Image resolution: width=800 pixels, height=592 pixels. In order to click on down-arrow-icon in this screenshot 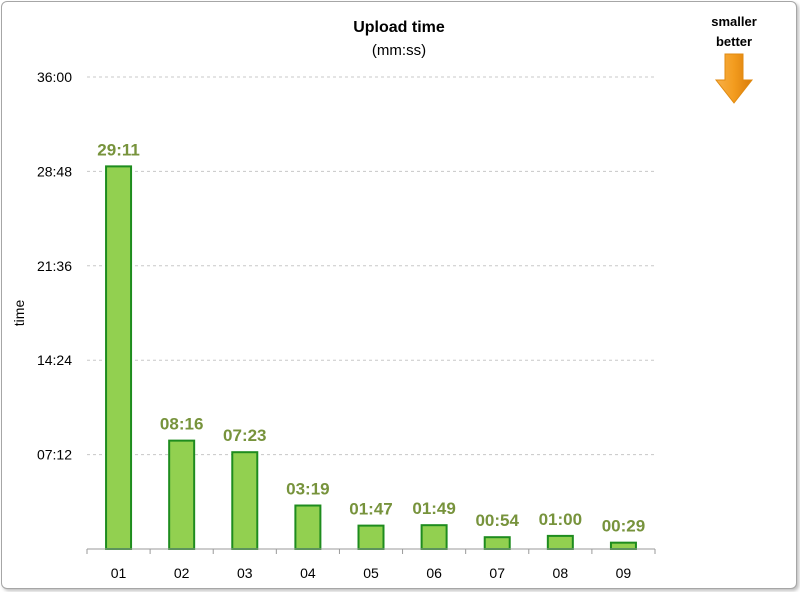, I will do `click(734, 78)`.